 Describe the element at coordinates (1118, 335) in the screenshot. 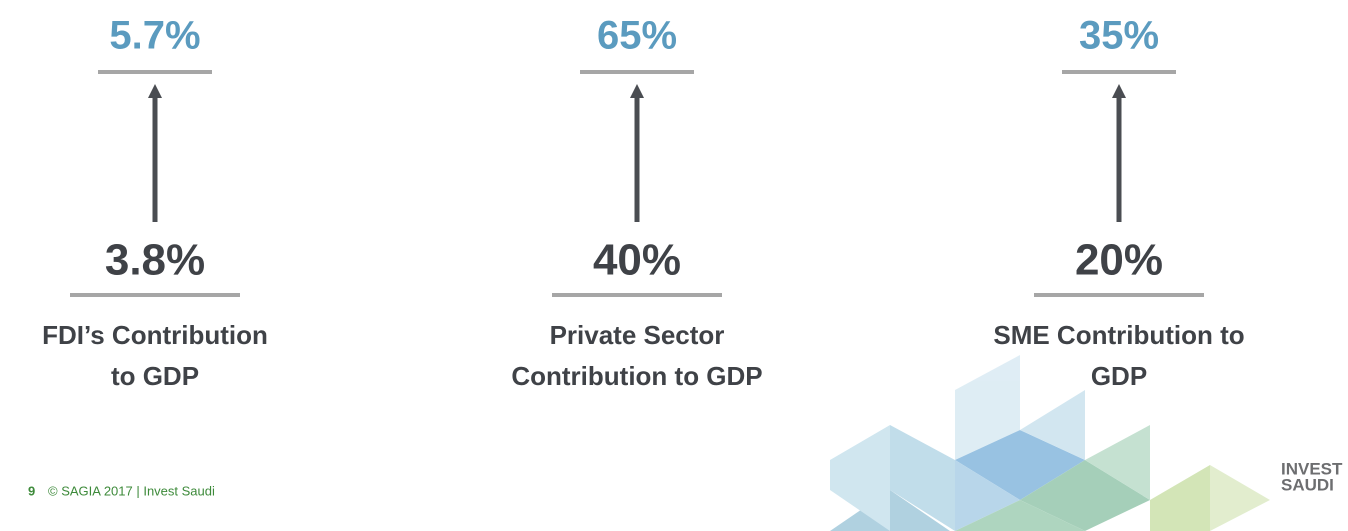

I see `metric-label: SME Contribution to` at that location.